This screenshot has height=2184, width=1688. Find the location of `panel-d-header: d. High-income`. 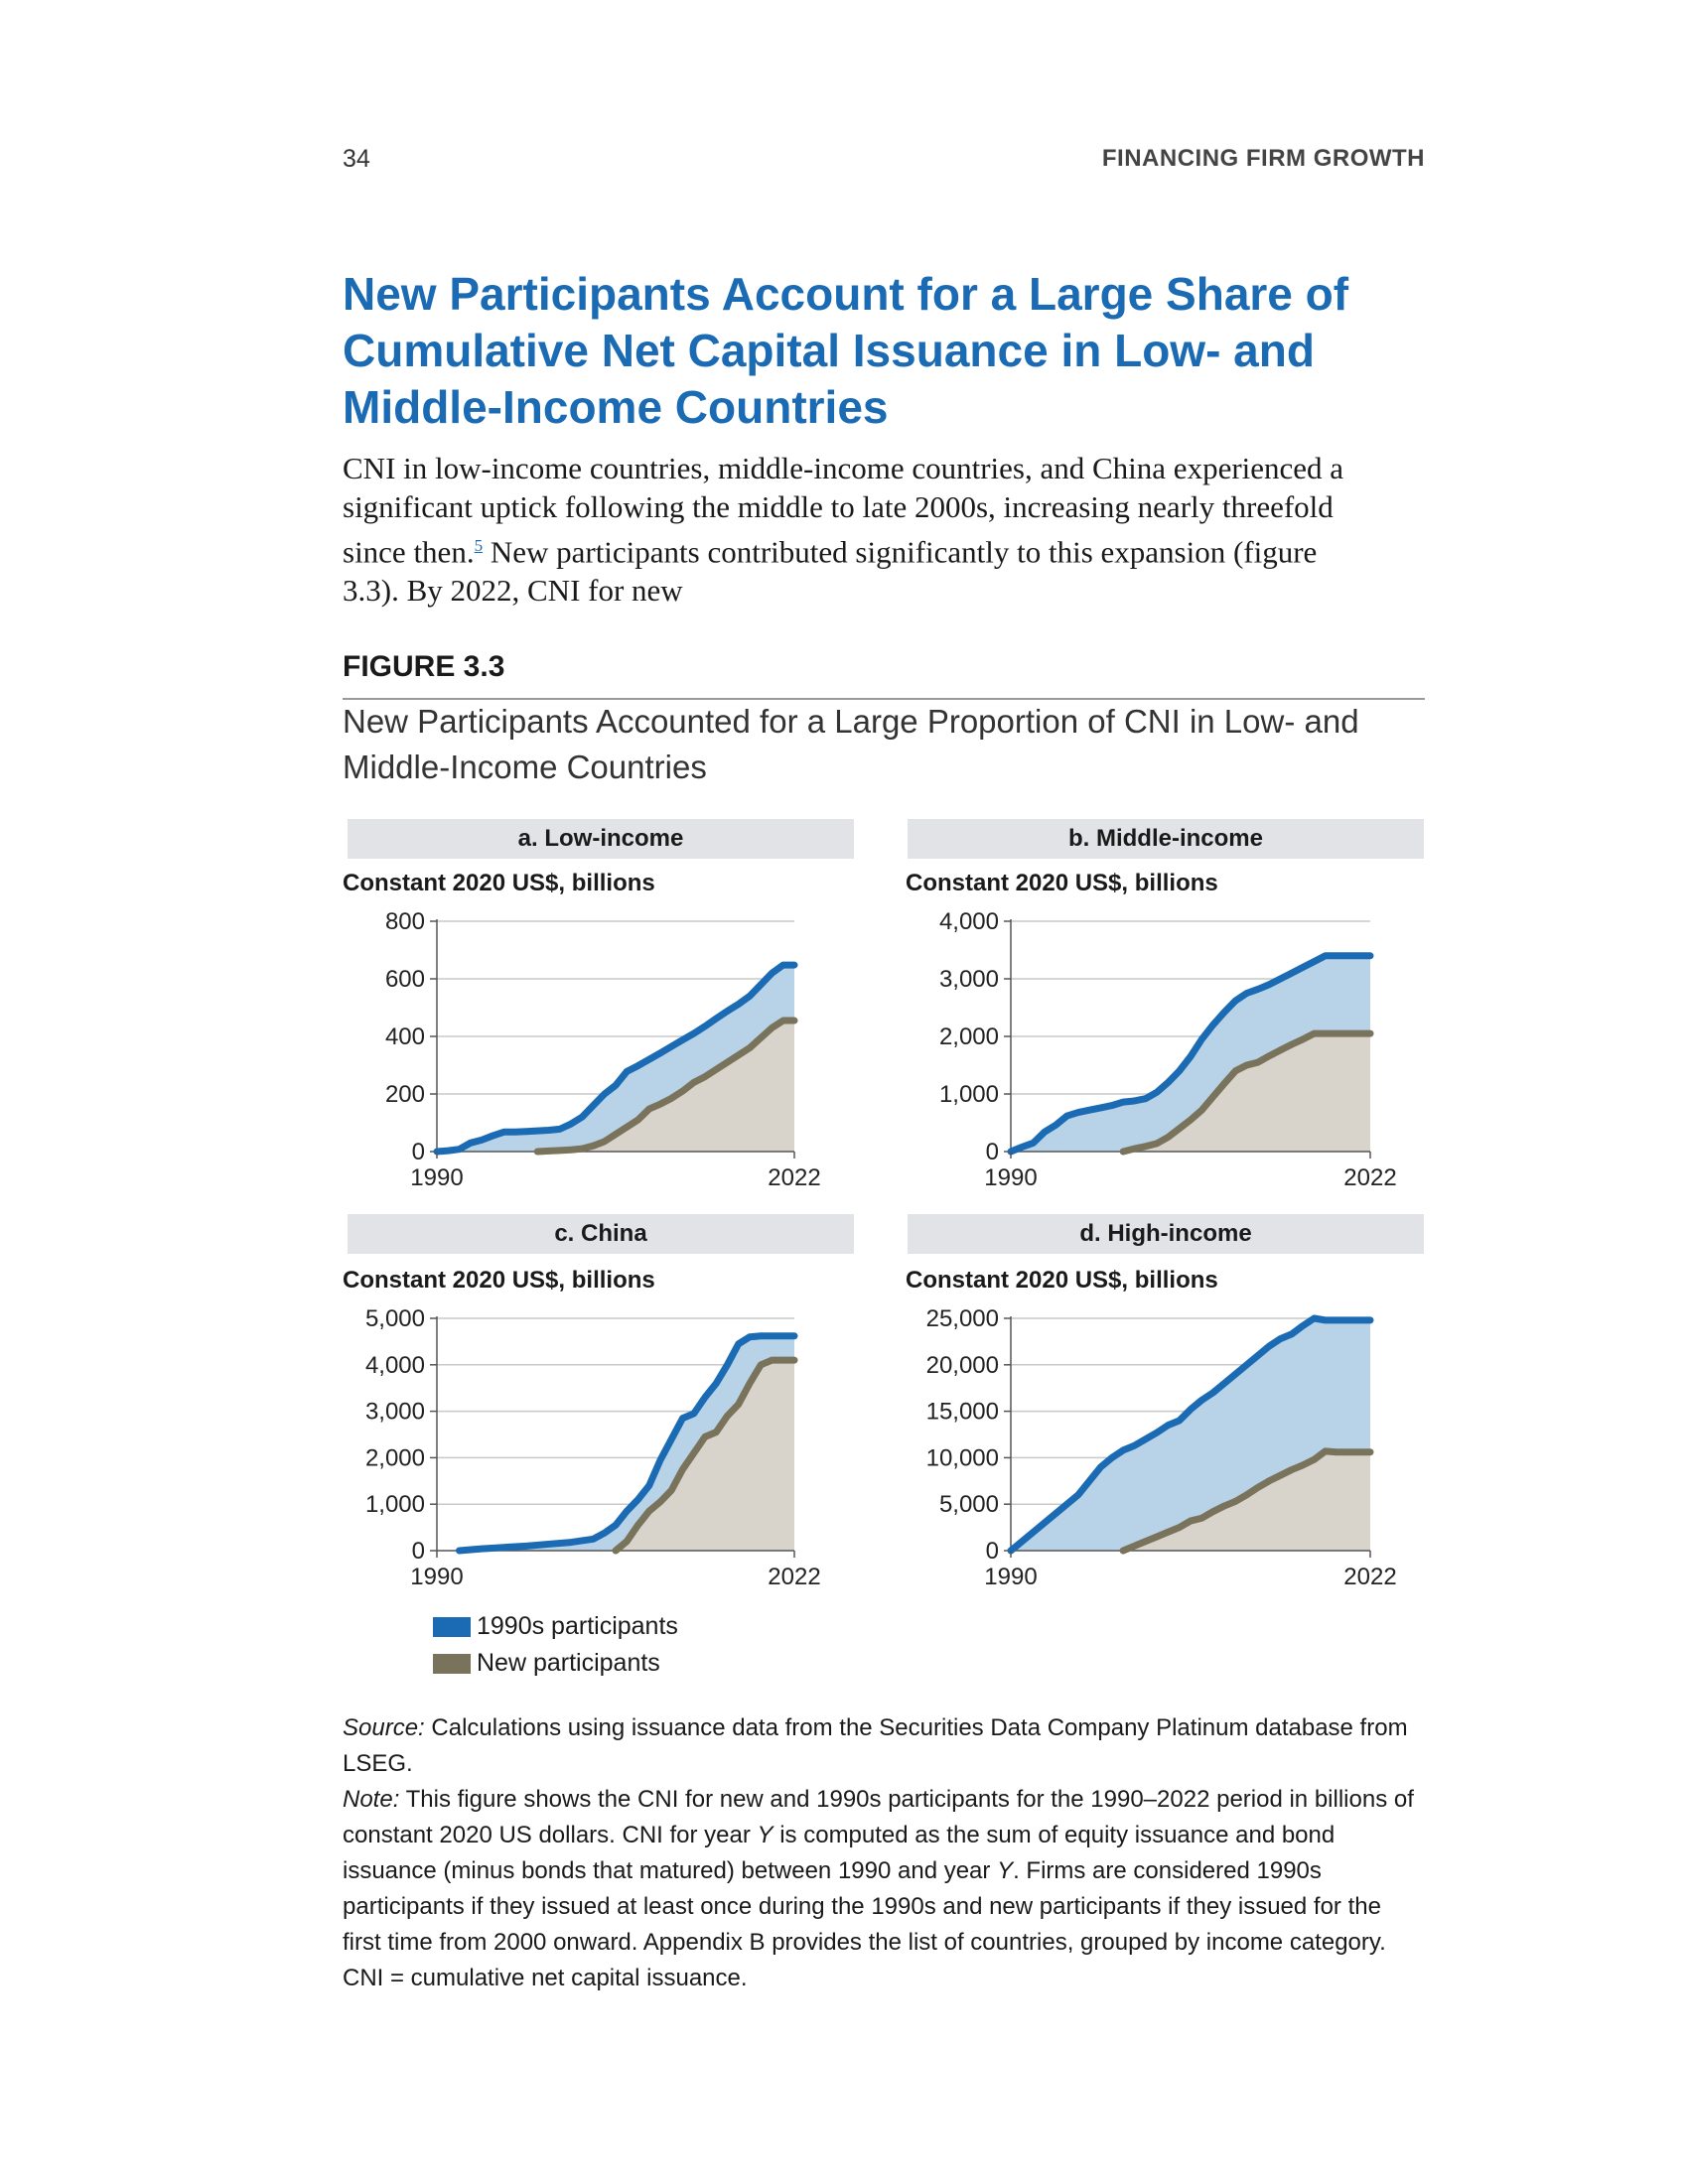

panel-d-header: d. High-income is located at coordinates (1166, 1234).